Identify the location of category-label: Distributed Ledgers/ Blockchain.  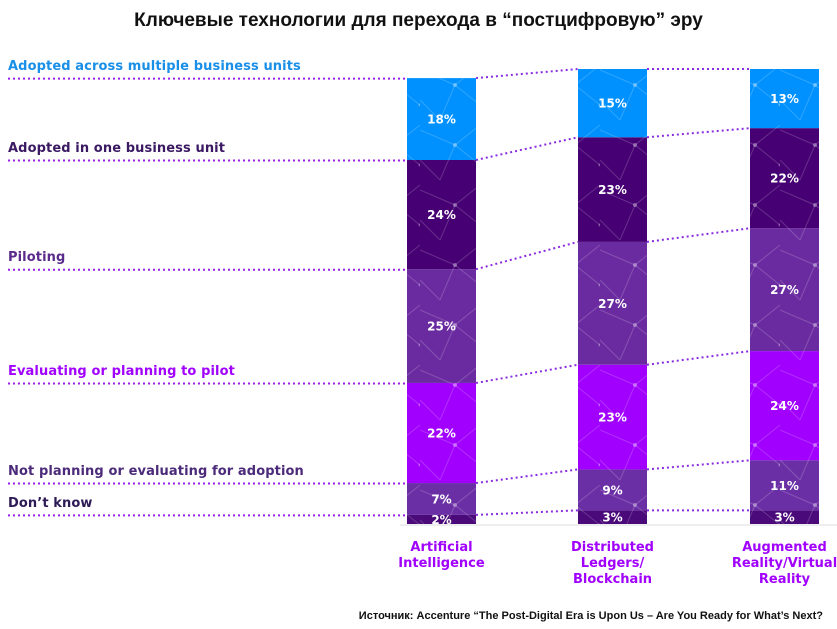
(612, 563).